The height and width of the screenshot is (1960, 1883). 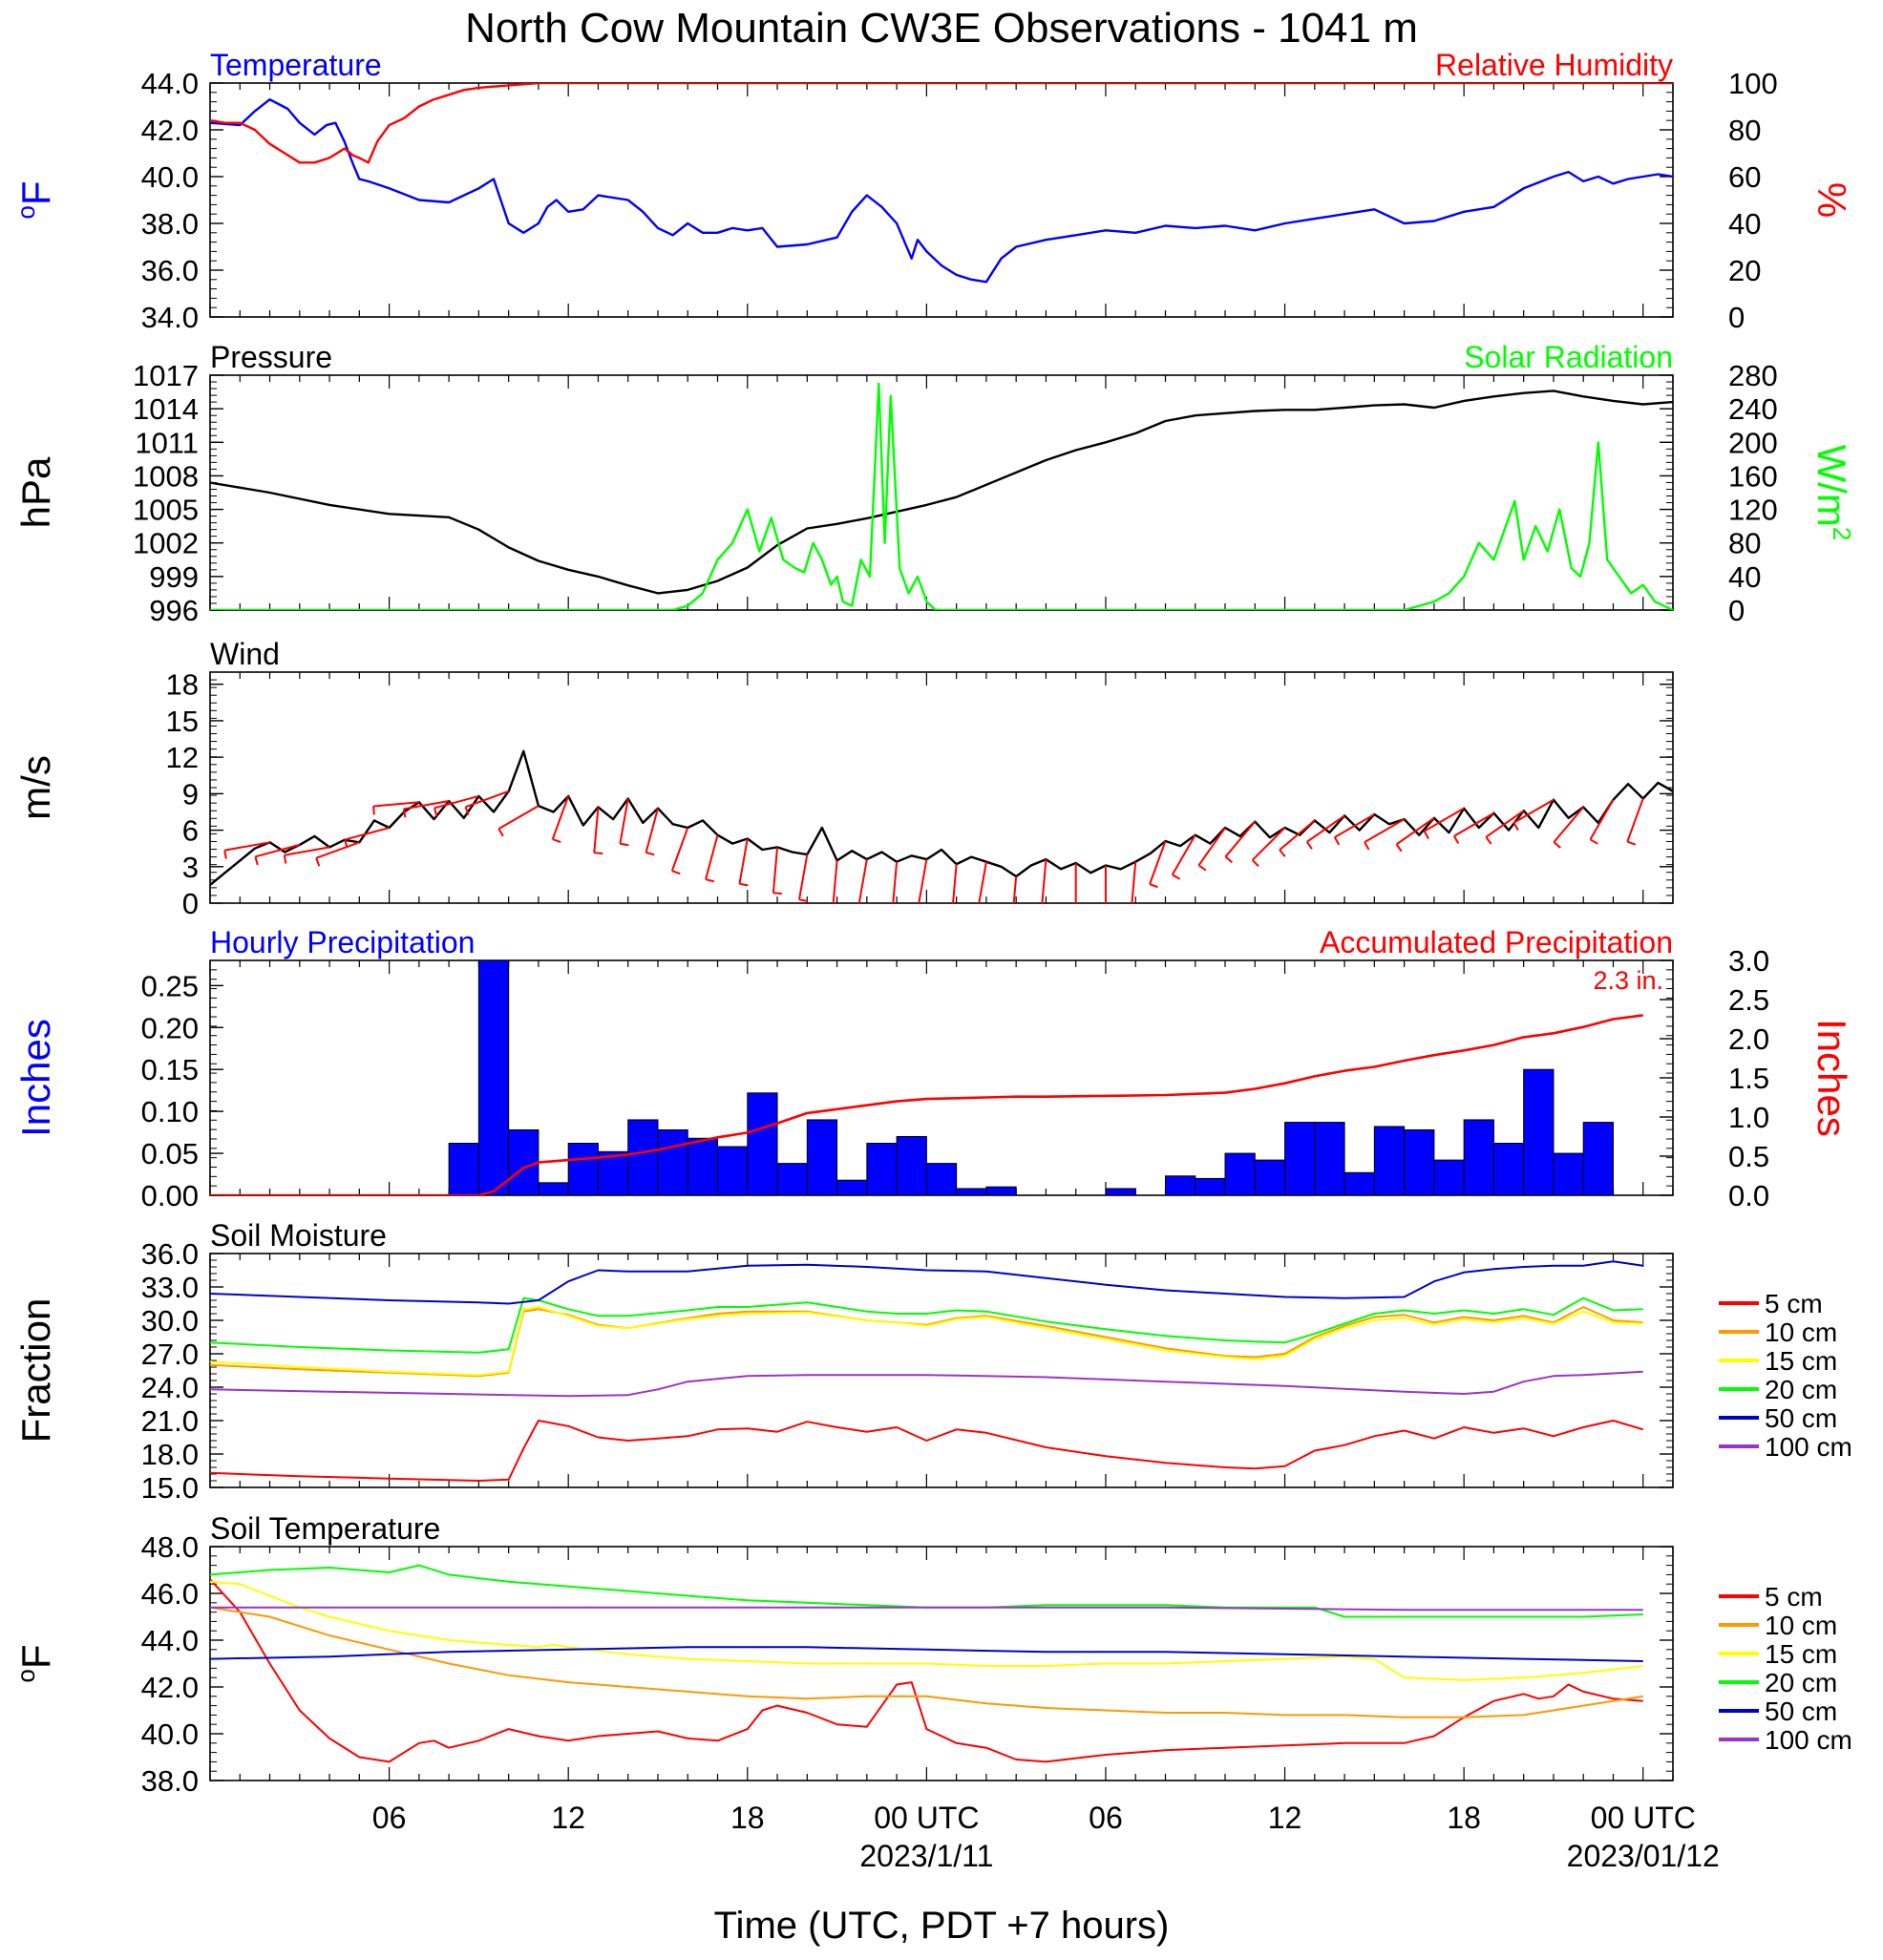 What do you see at coordinates (1831, 1078) in the screenshot?
I see `y-axis-label-right: Inches` at bounding box center [1831, 1078].